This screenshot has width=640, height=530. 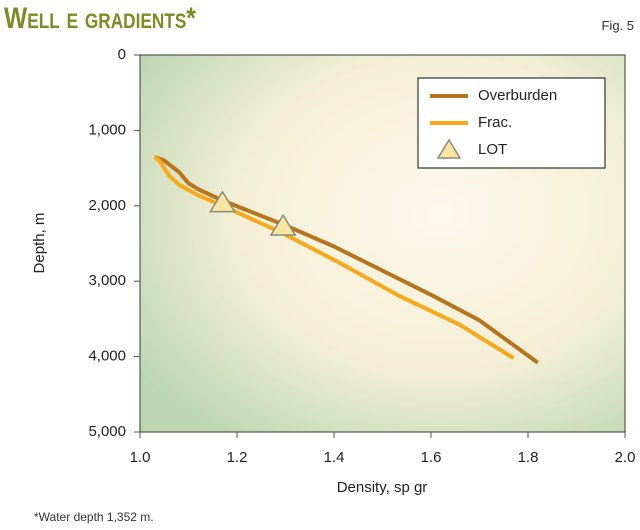 I want to click on x-tick-label: 1.6, so click(x=431, y=457).